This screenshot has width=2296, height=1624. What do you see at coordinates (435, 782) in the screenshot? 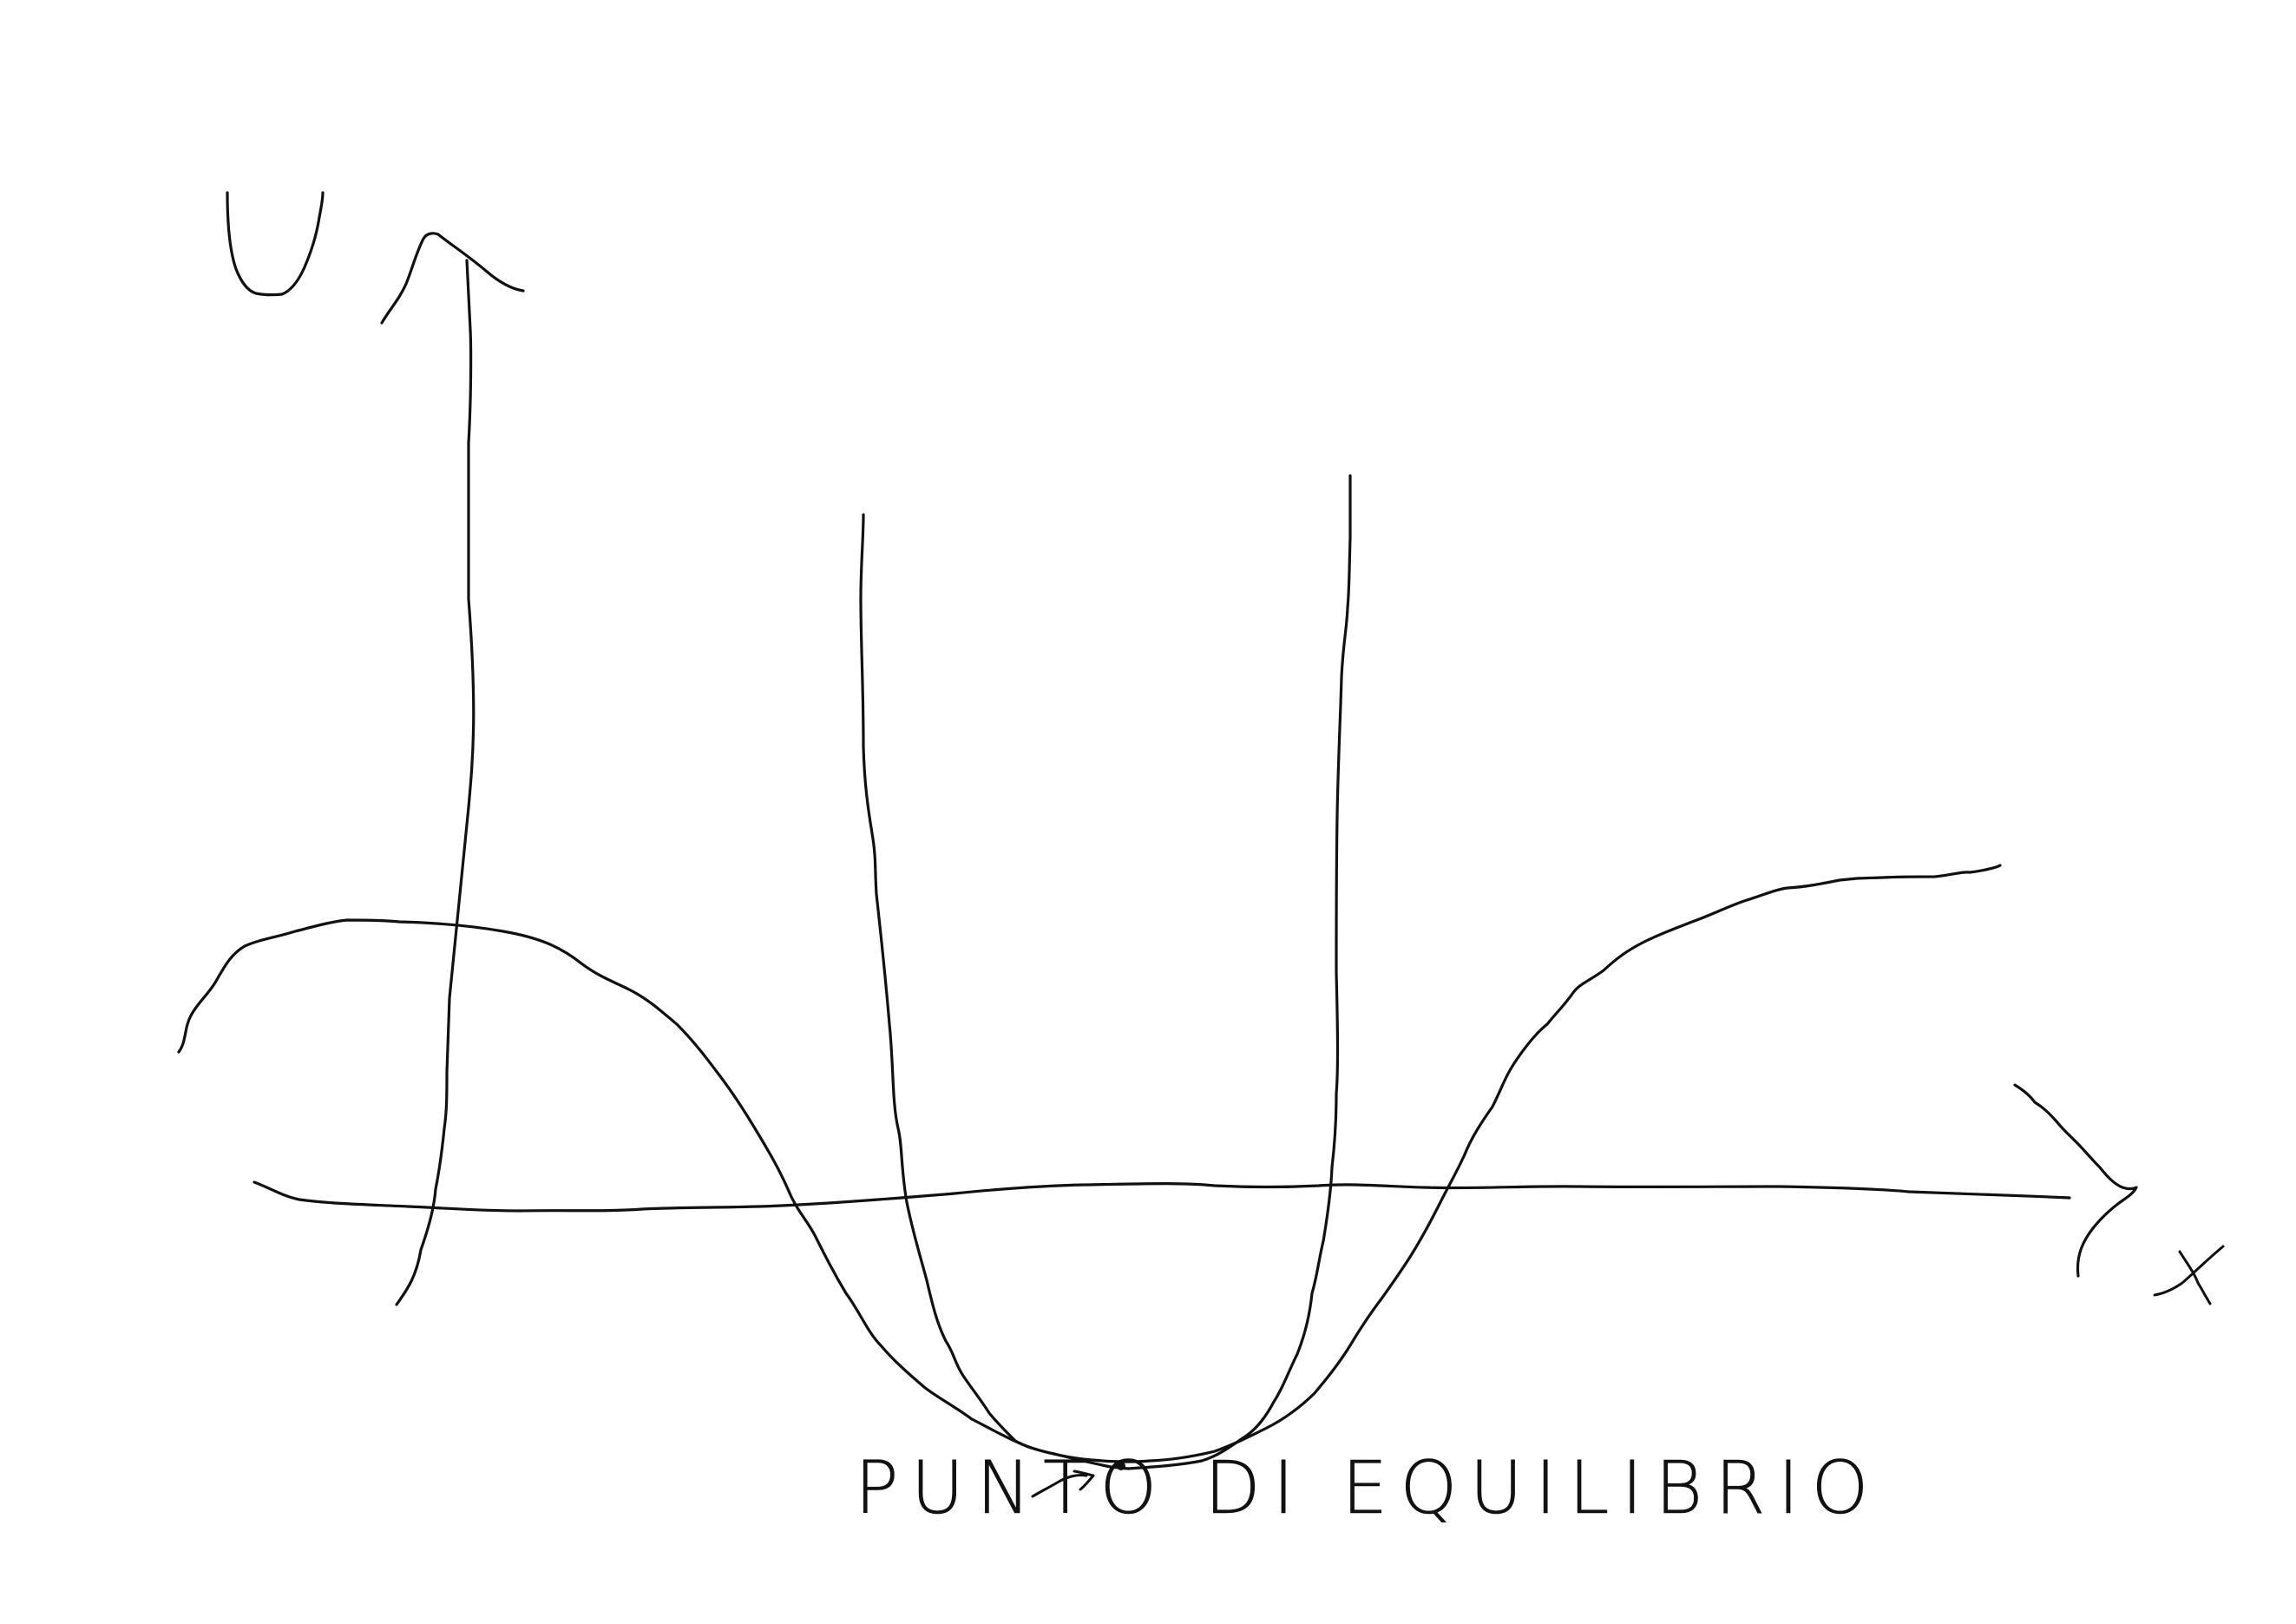
I see `y-axis-line` at bounding box center [435, 782].